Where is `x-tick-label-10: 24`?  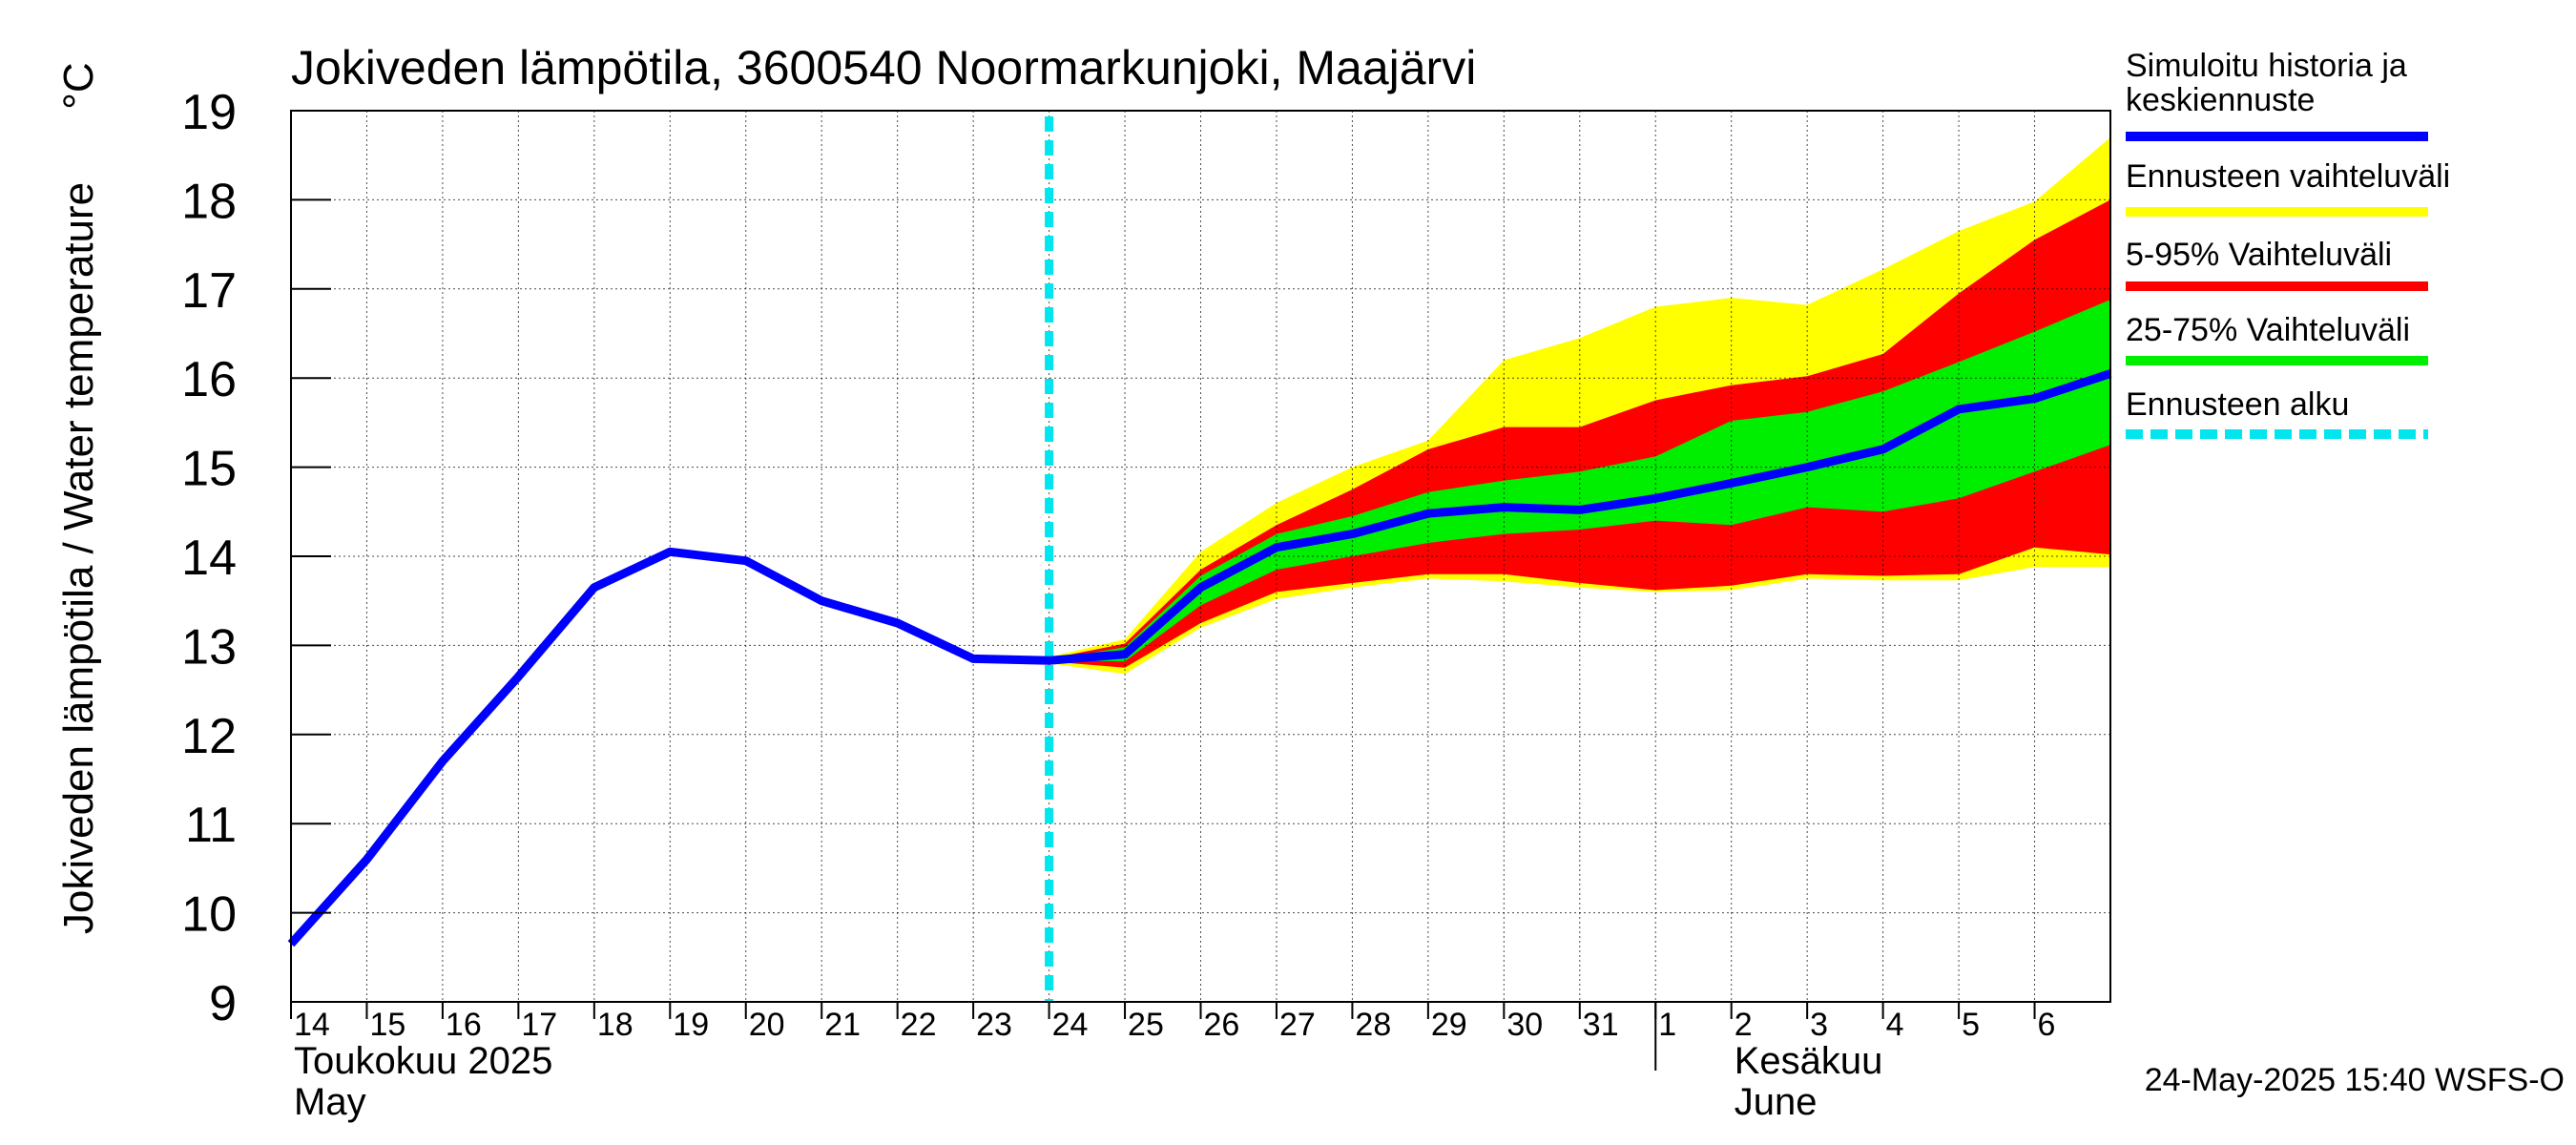 x-tick-label-10: 24 is located at coordinates (1070, 1025).